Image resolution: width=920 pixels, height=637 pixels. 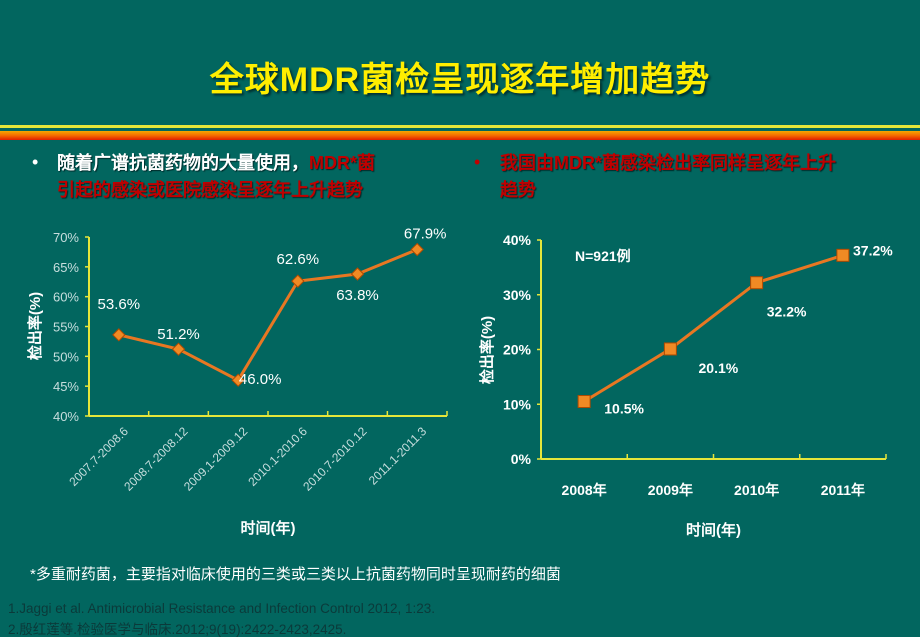 I want to click on divider-orange, so click(x=460, y=135).